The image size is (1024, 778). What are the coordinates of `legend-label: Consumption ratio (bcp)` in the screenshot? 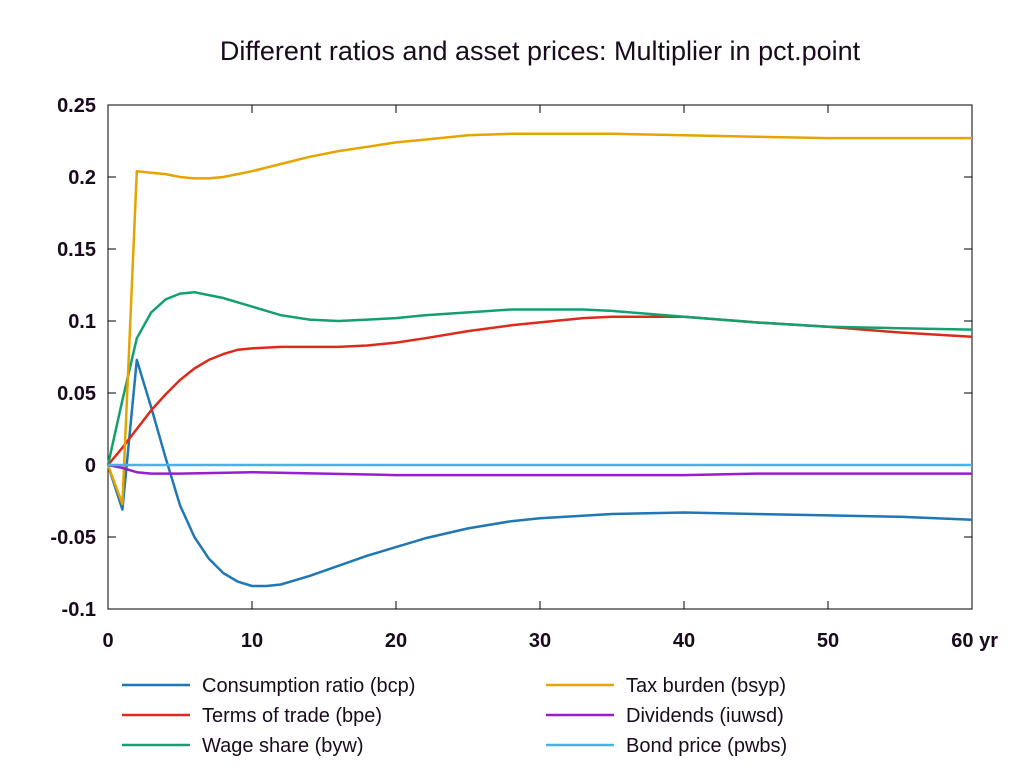 It's located at (308, 686).